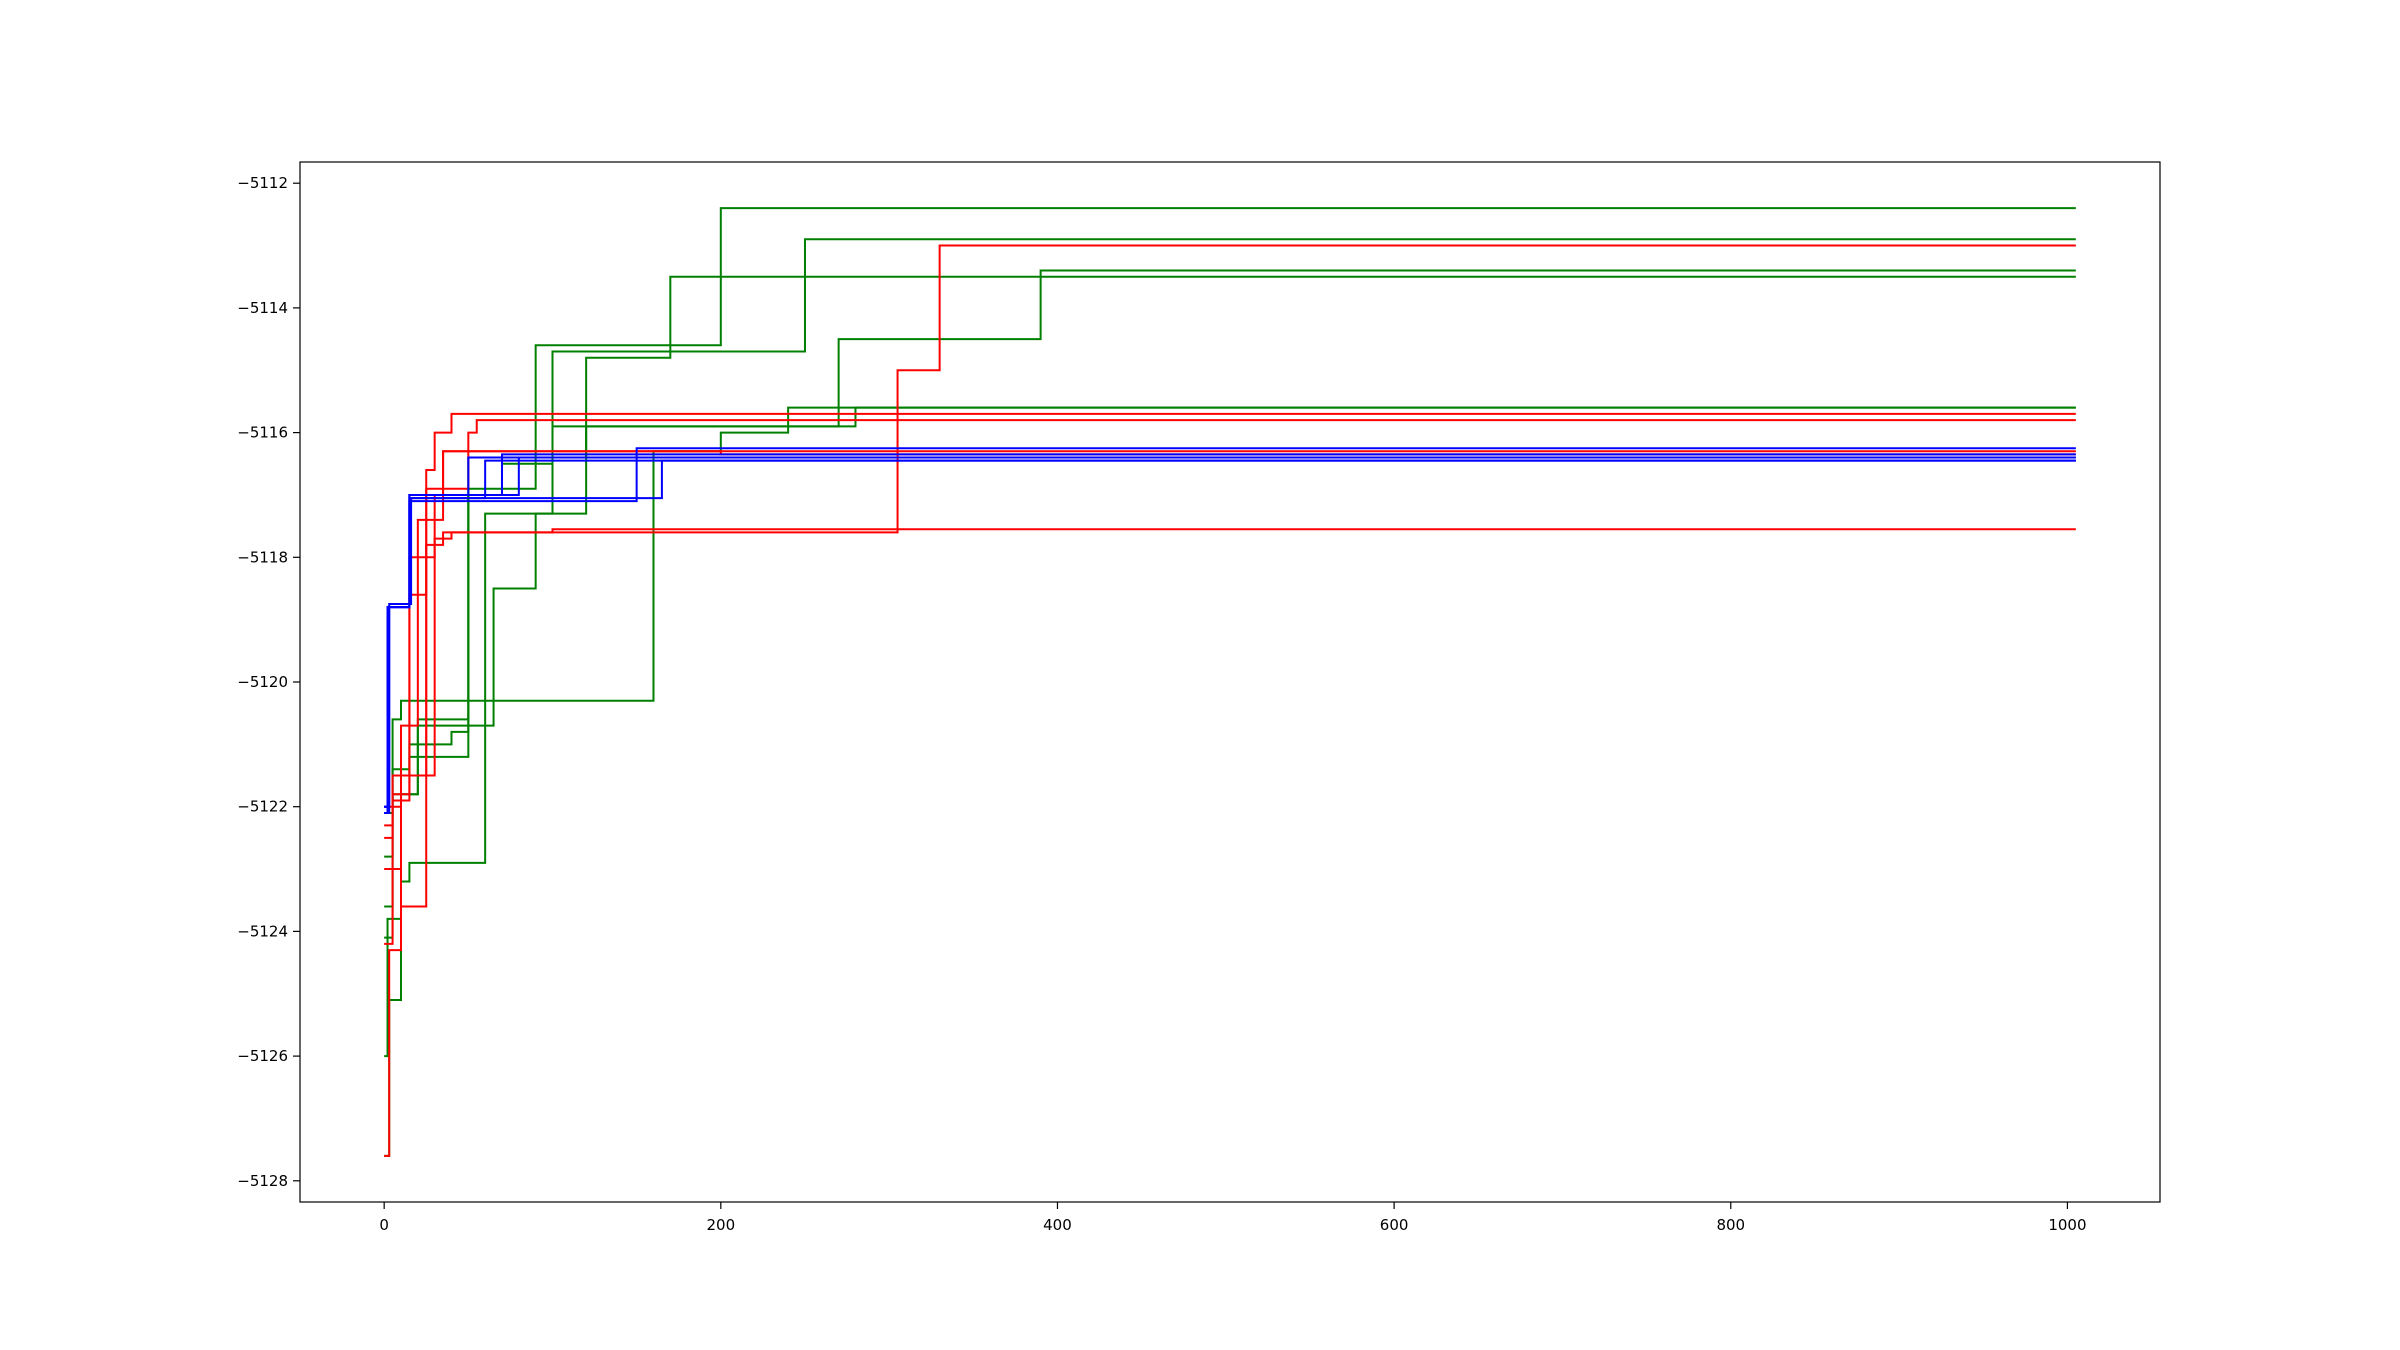  What do you see at coordinates (384, 1225) in the screenshot?
I see `x-tick-label: 0` at bounding box center [384, 1225].